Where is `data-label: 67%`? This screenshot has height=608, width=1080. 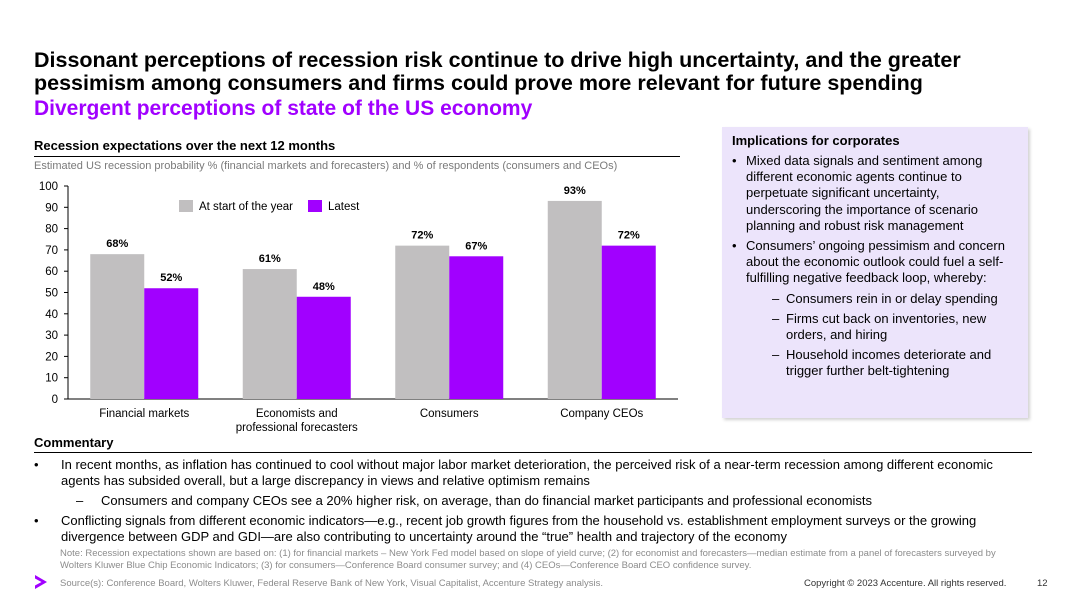 data-label: 67% is located at coordinates (476, 246).